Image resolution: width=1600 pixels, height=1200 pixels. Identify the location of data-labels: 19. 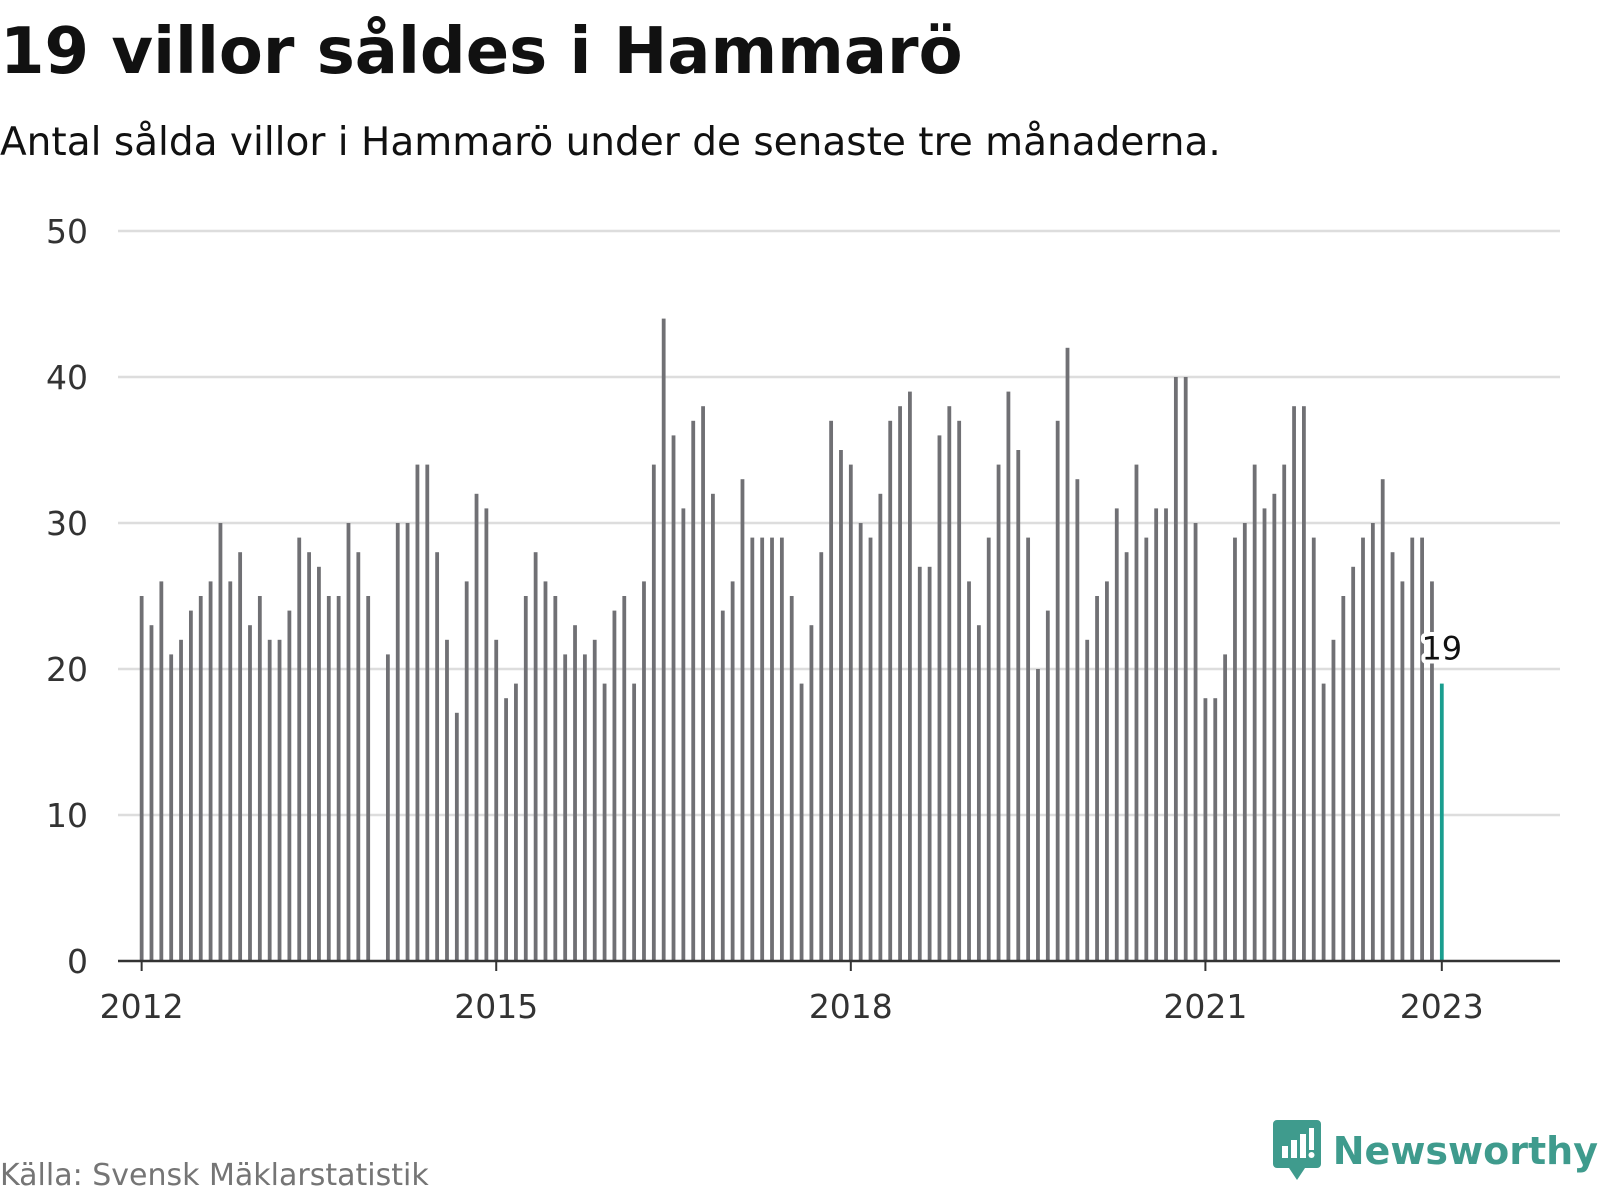
(1441, 649).